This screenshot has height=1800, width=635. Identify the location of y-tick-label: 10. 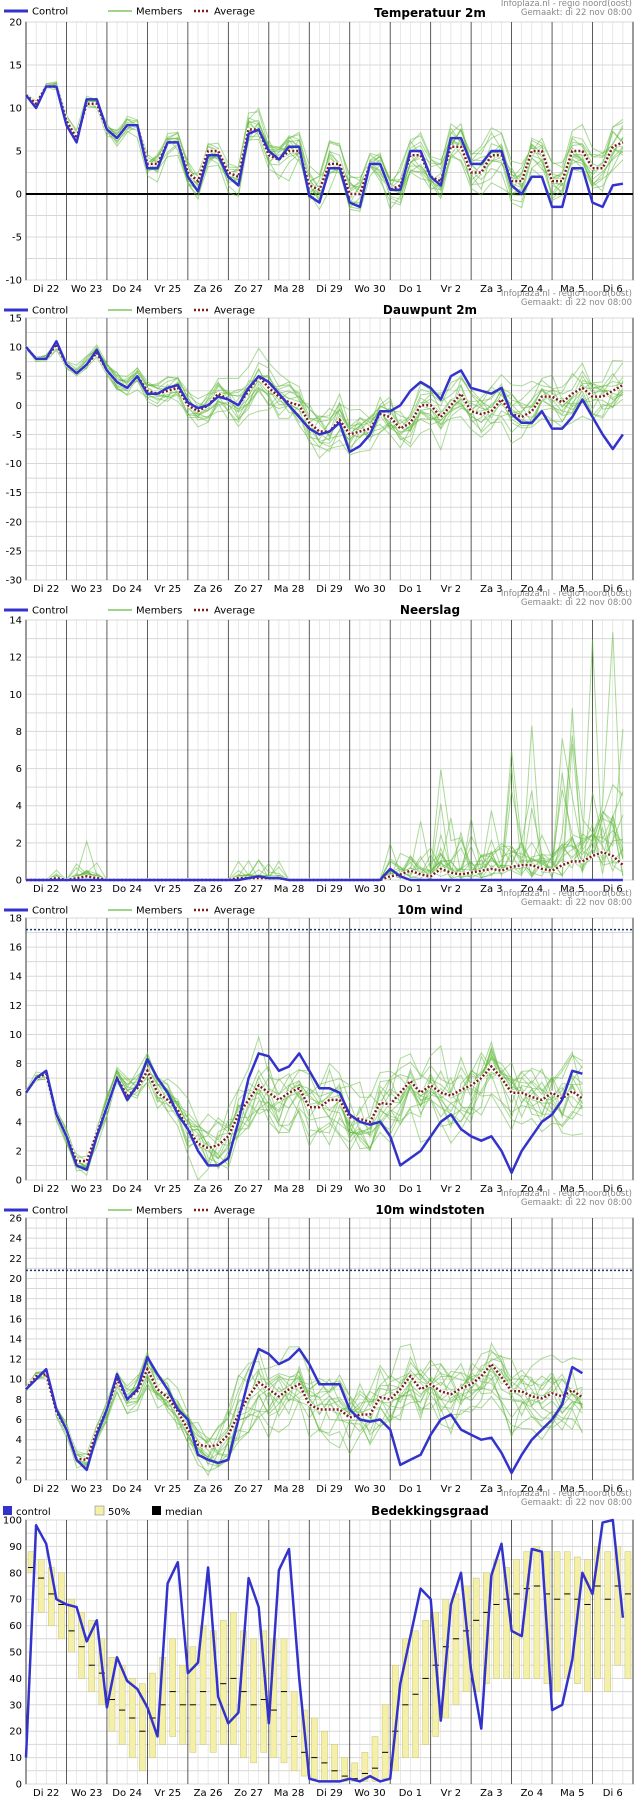
(15, 1035).